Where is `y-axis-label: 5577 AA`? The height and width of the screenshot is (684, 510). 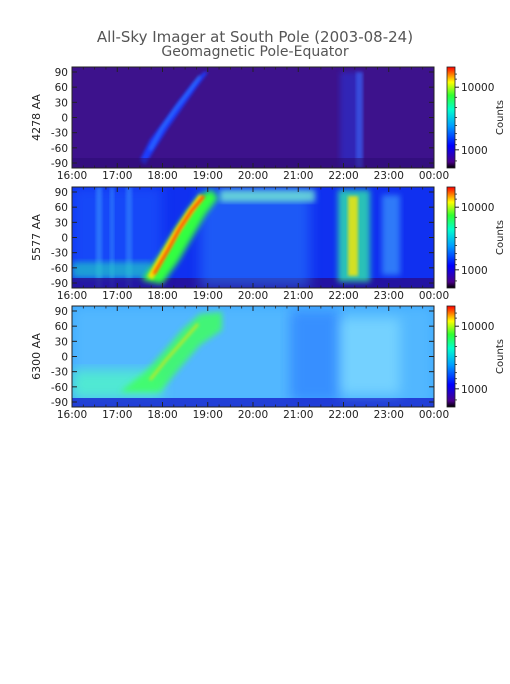
y-axis-label: 5577 AA is located at coordinates (36, 237).